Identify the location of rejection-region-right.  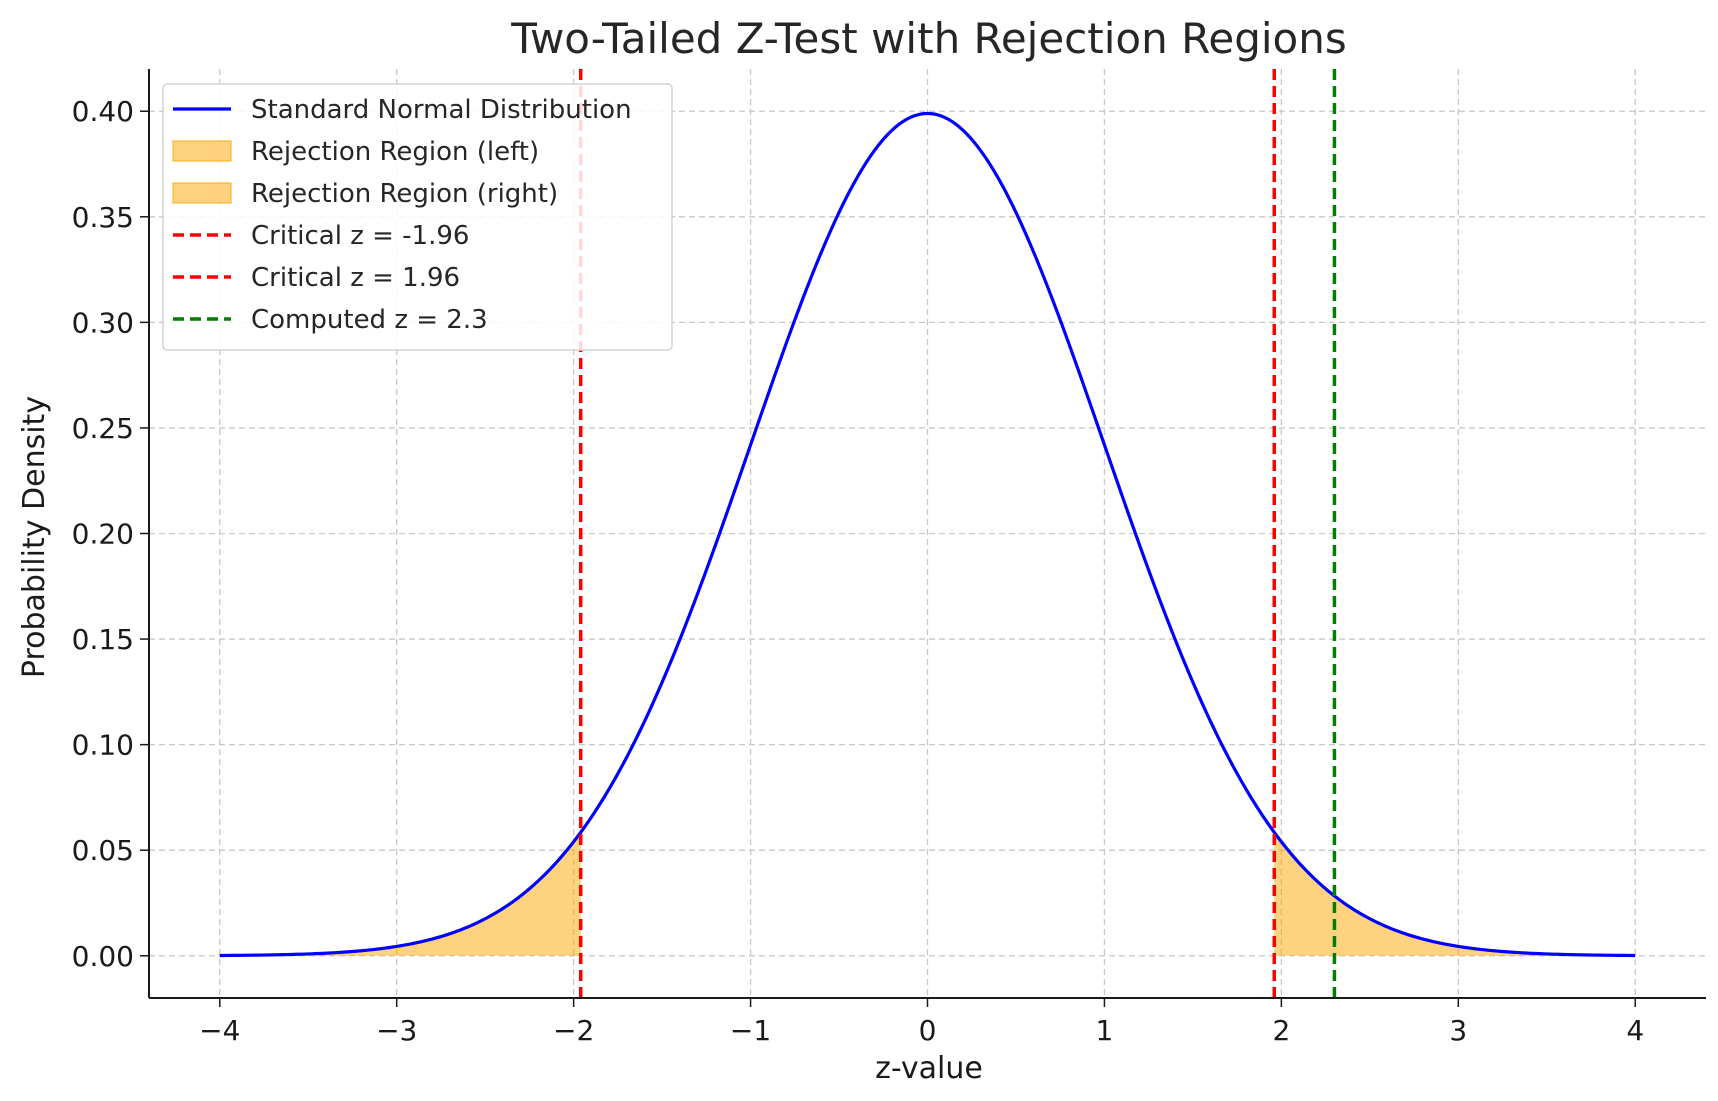
(1455, 894).